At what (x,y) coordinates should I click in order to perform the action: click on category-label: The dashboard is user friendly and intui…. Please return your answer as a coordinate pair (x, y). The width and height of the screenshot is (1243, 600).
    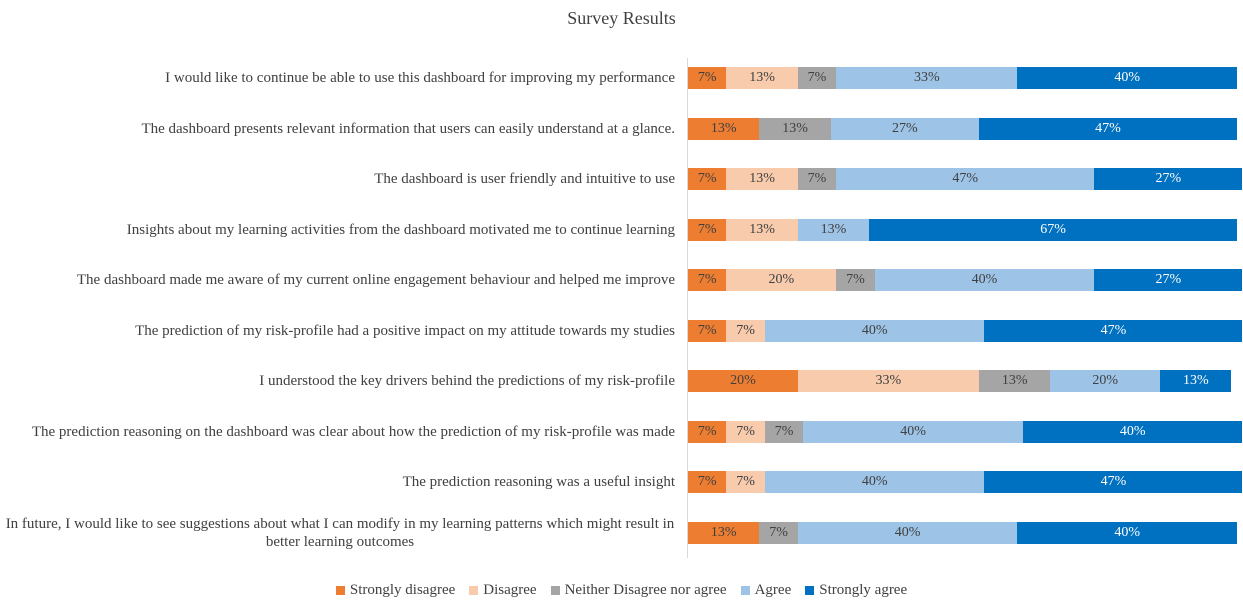
    Looking at the image, I should click on (340, 179).